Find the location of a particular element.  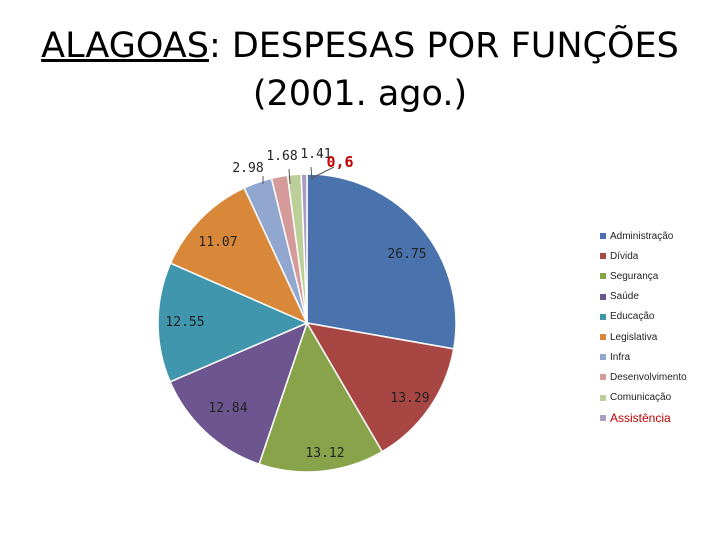

legend-label: Desenvolvimento is located at coordinates (648, 377).